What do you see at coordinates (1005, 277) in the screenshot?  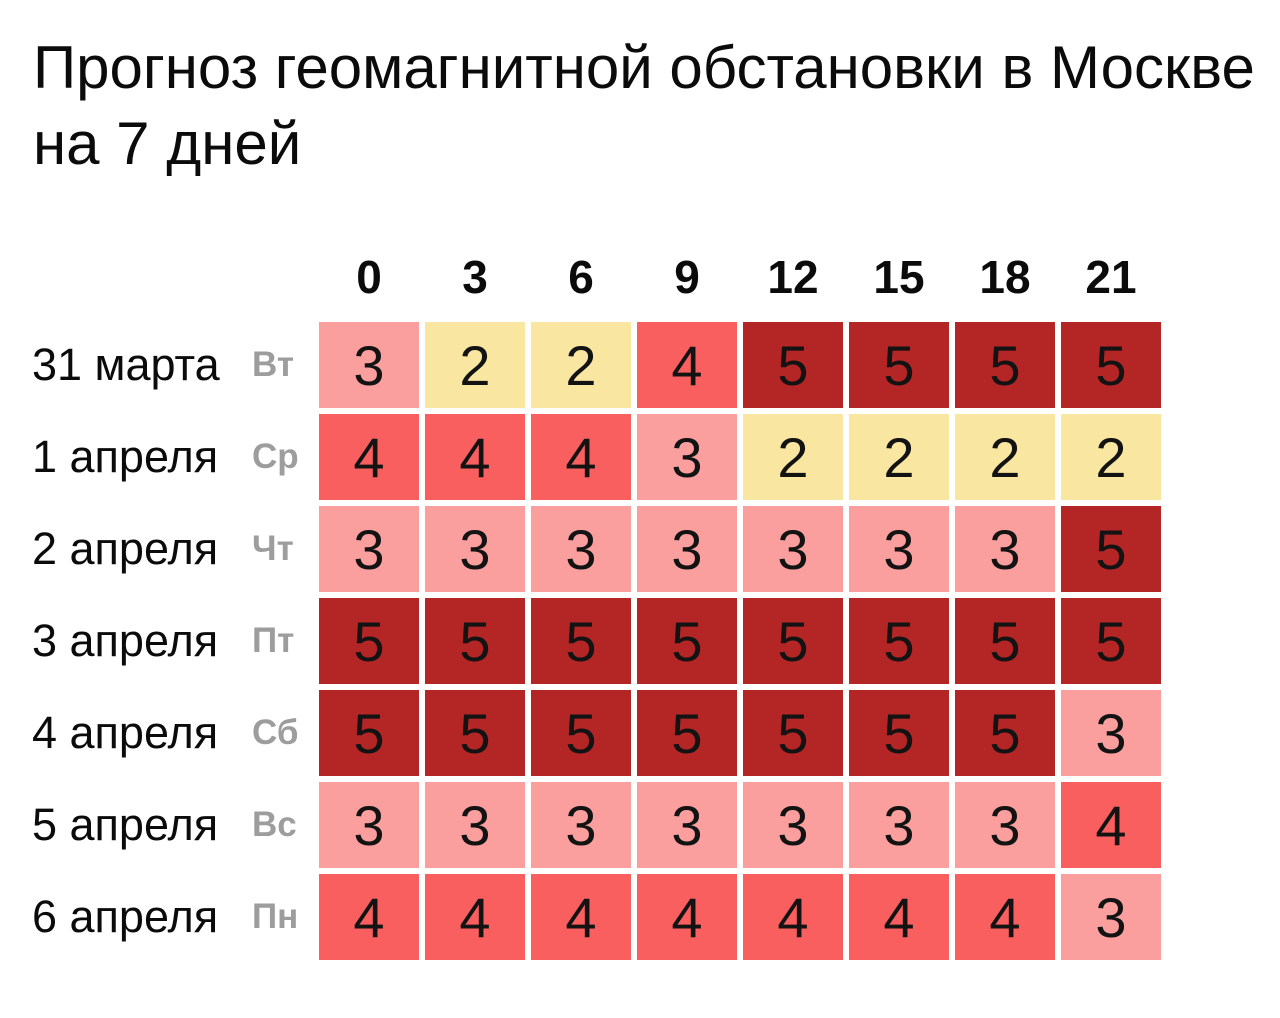 I see `hour-header: 18` at bounding box center [1005, 277].